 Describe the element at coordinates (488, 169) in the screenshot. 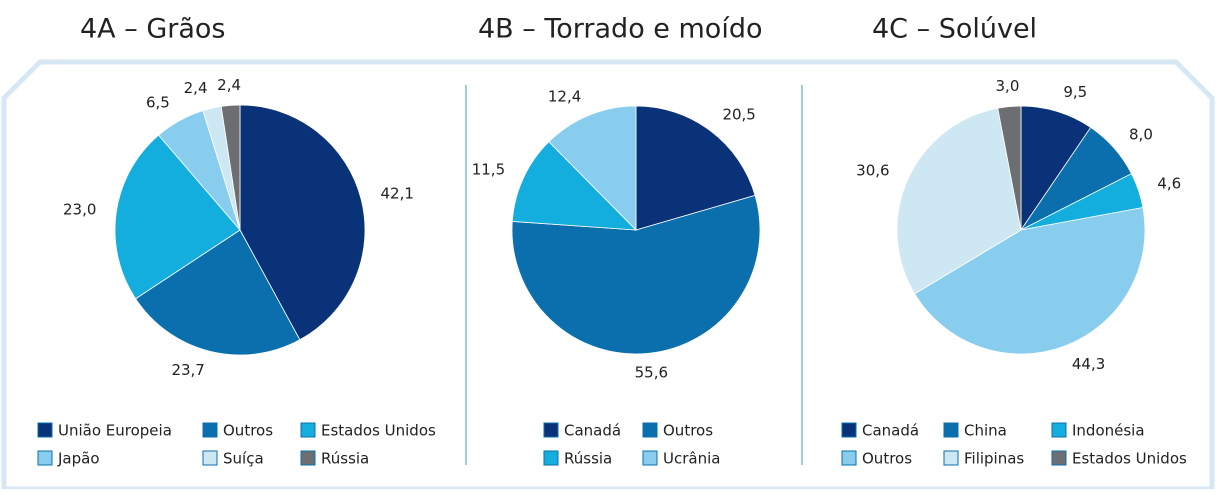

I see `value-label: 11,5` at that location.